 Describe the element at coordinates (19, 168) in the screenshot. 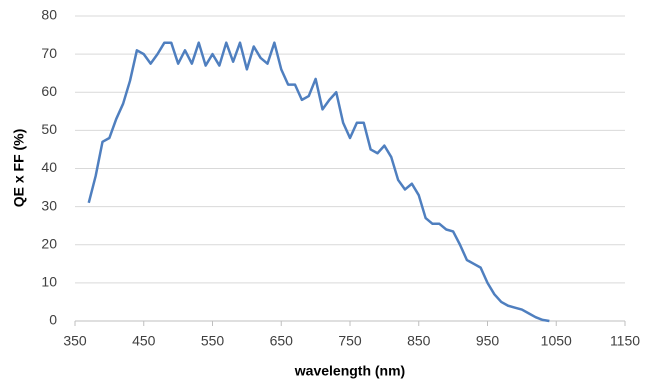

I see `y-axis-title: QE x FF (%)` at that location.